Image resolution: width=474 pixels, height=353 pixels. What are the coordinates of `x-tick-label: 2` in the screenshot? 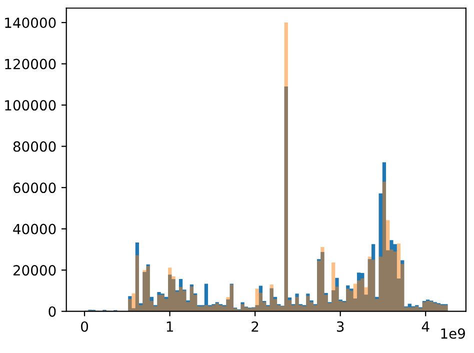 It's located at (255, 326).